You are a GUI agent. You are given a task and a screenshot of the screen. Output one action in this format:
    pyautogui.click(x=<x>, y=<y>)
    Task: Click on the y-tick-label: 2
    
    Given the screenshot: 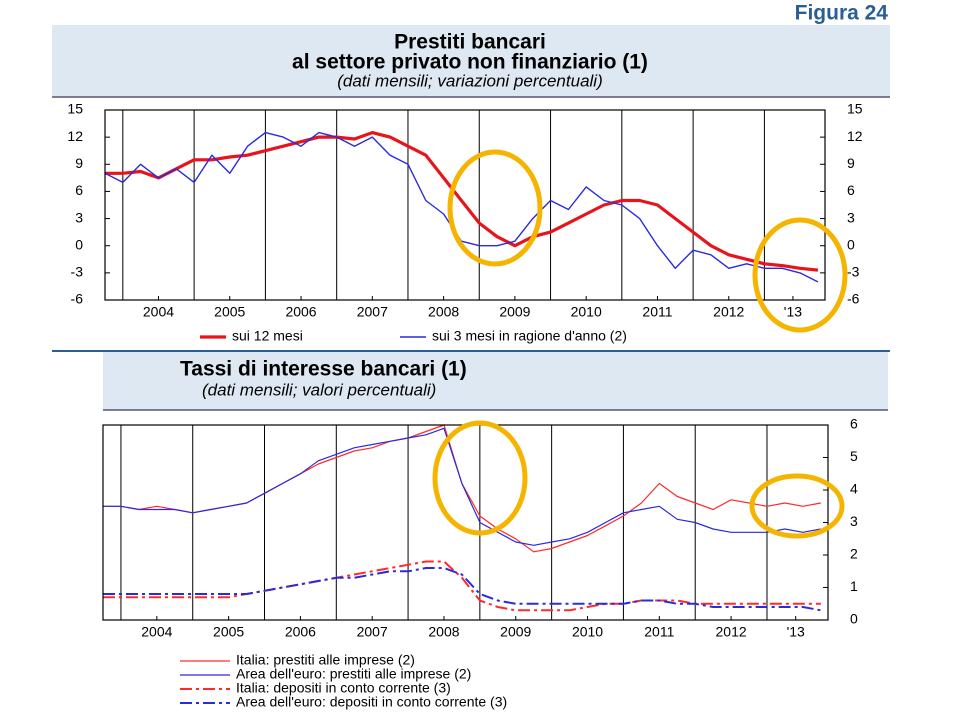 What is the action you would take?
    pyautogui.click(x=854, y=554)
    